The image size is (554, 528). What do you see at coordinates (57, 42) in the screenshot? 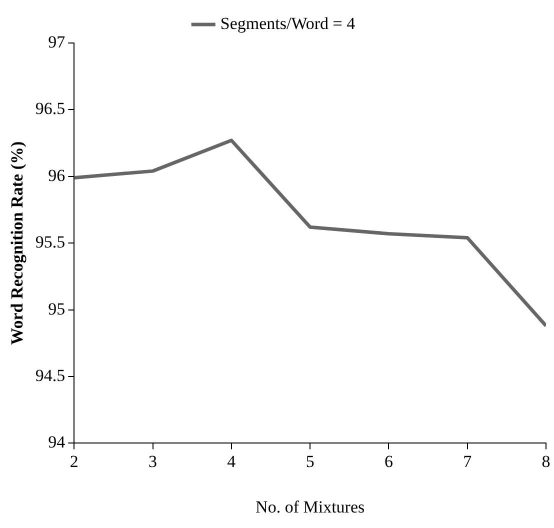
I see `y-tick-label: 97` at bounding box center [57, 42].